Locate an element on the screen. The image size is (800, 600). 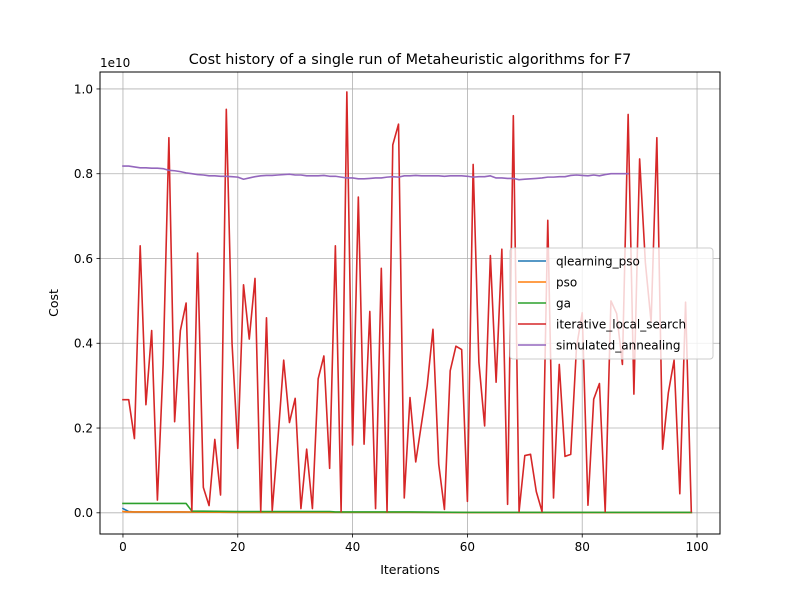
x-tick-label: 40 is located at coordinates (352, 547).